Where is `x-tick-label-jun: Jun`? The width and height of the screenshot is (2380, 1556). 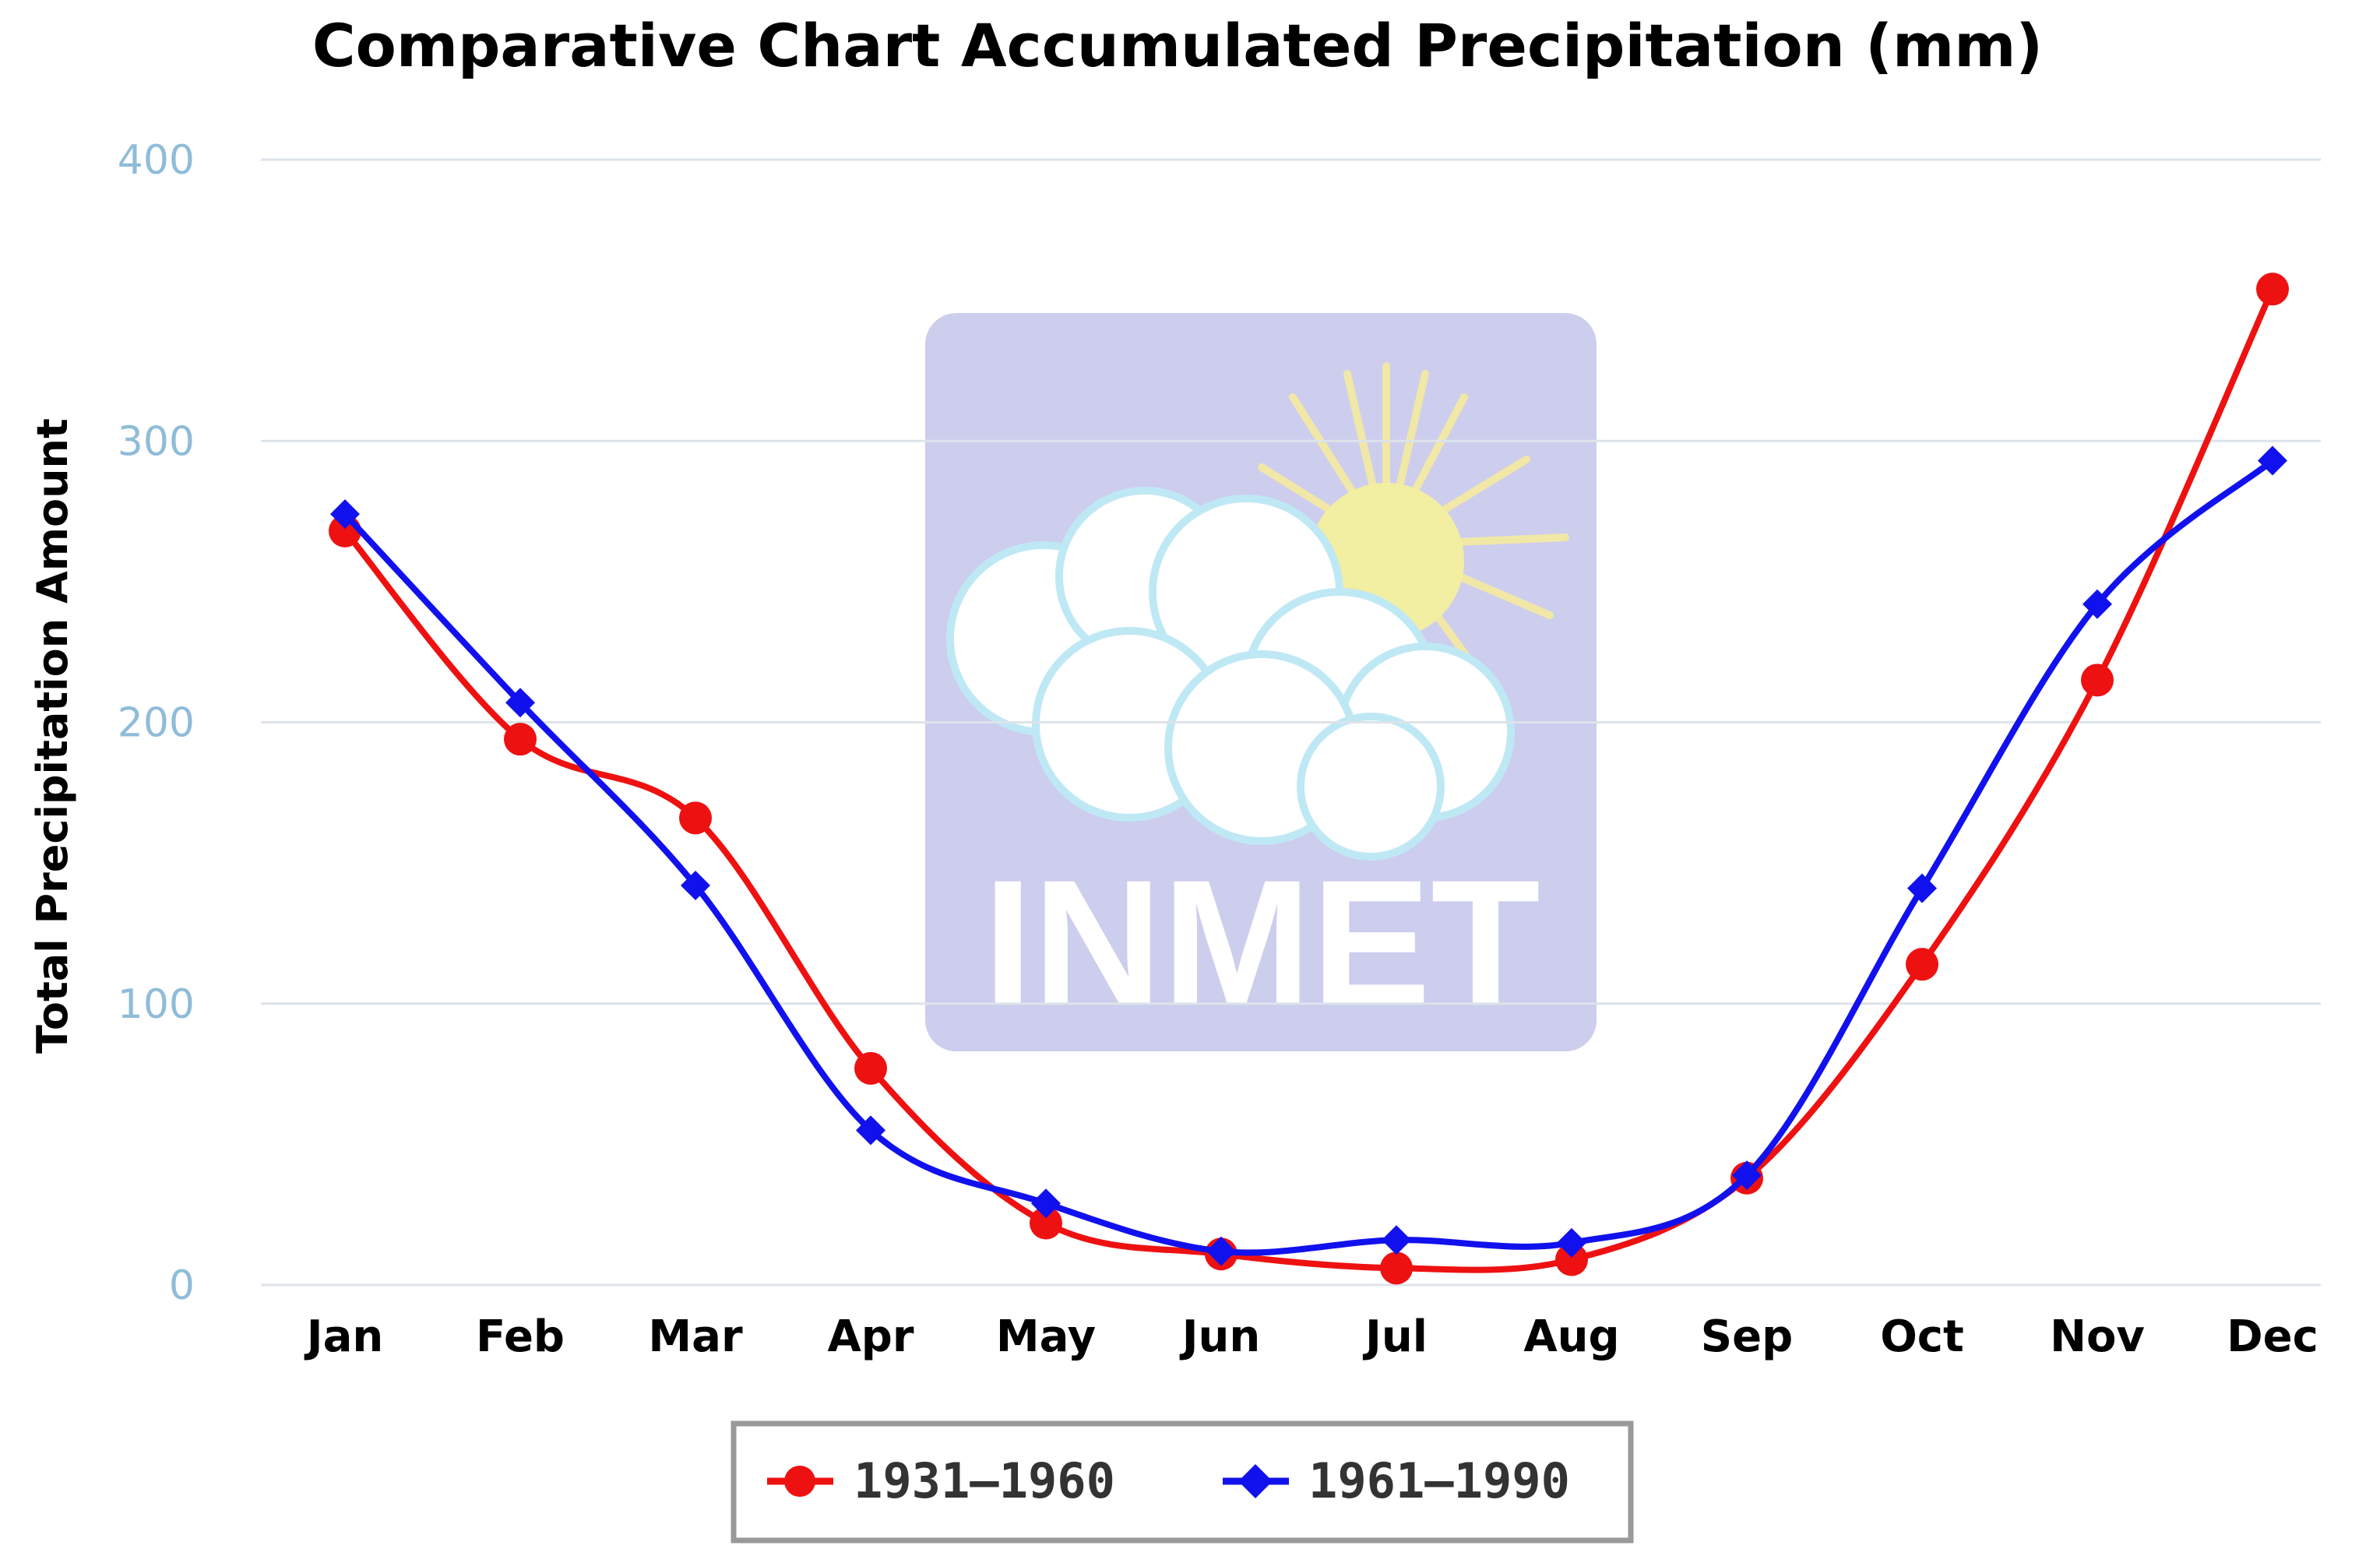 x-tick-label-jun: Jun is located at coordinates (1220, 1336).